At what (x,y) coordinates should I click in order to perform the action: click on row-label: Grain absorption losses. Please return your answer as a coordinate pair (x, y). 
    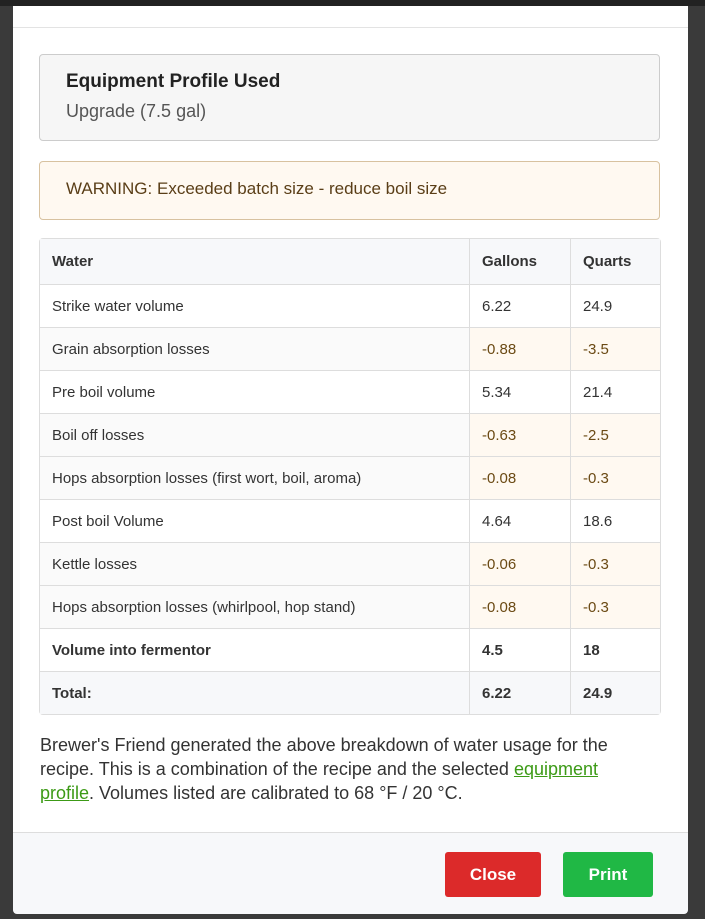
    Looking at the image, I should click on (254, 349).